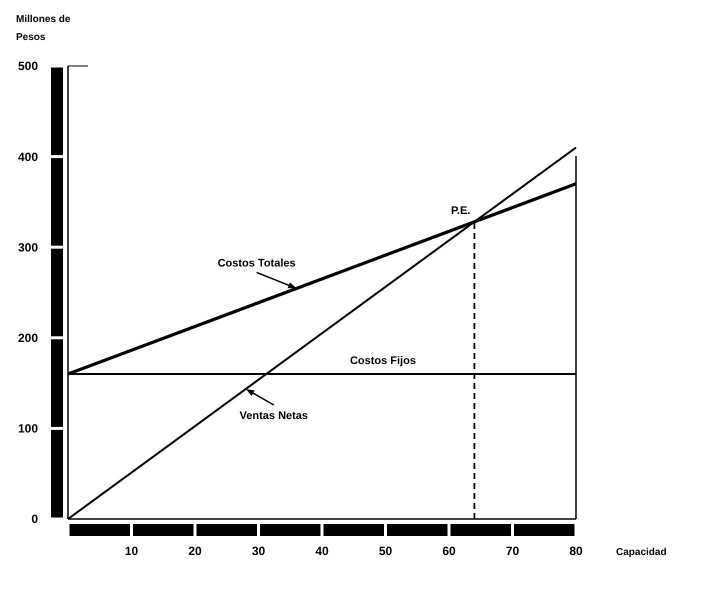 The image size is (704, 607). Describe the element at coordinates (385, 551) in the screenshot. I see `x-tick-label: 50` at that location.